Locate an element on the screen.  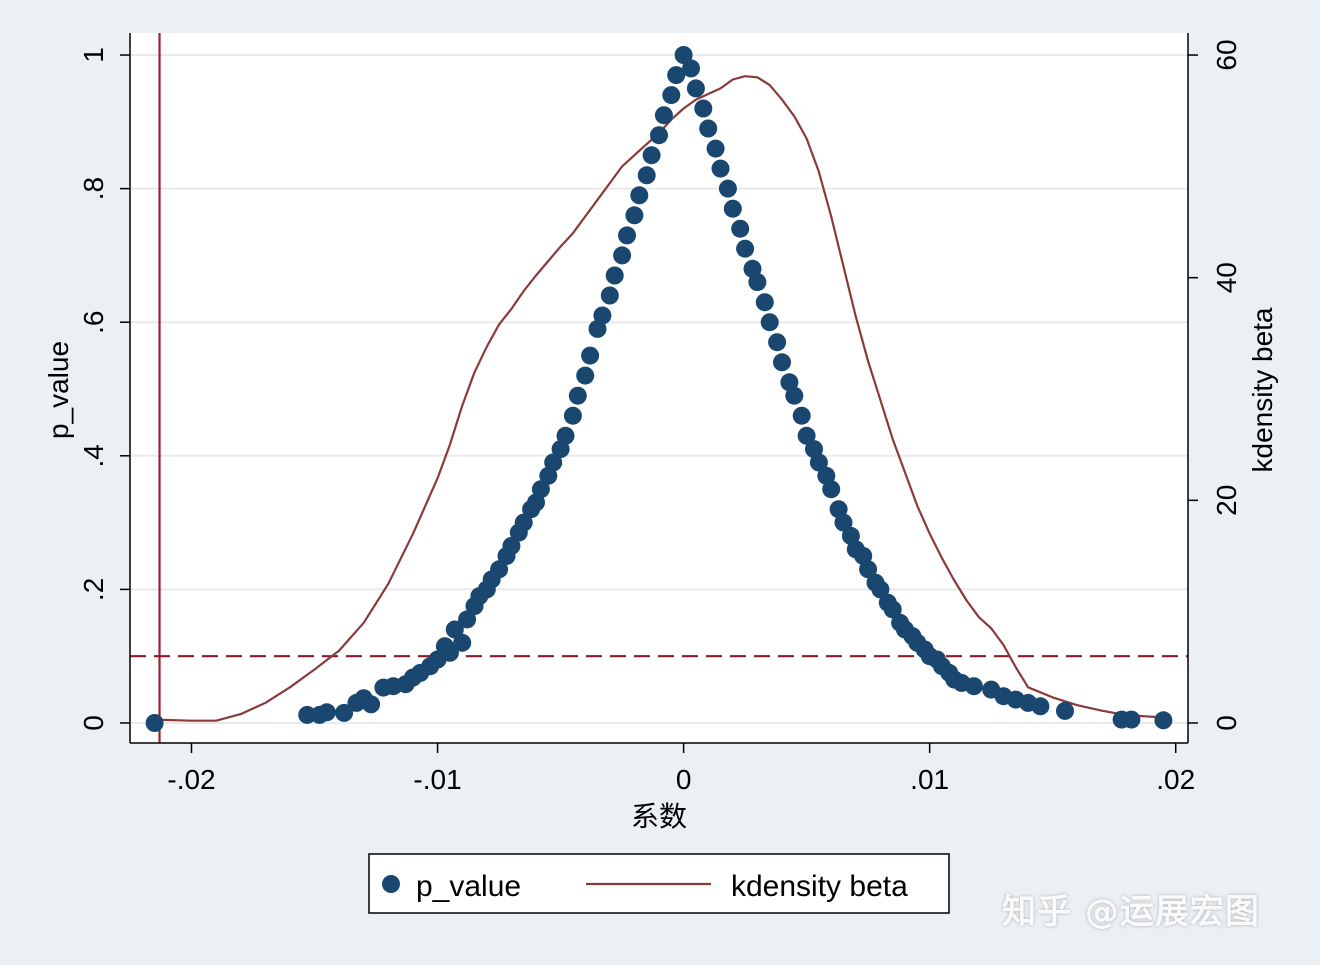
y-axis-label: p_value is located at coordinates (58, 390).